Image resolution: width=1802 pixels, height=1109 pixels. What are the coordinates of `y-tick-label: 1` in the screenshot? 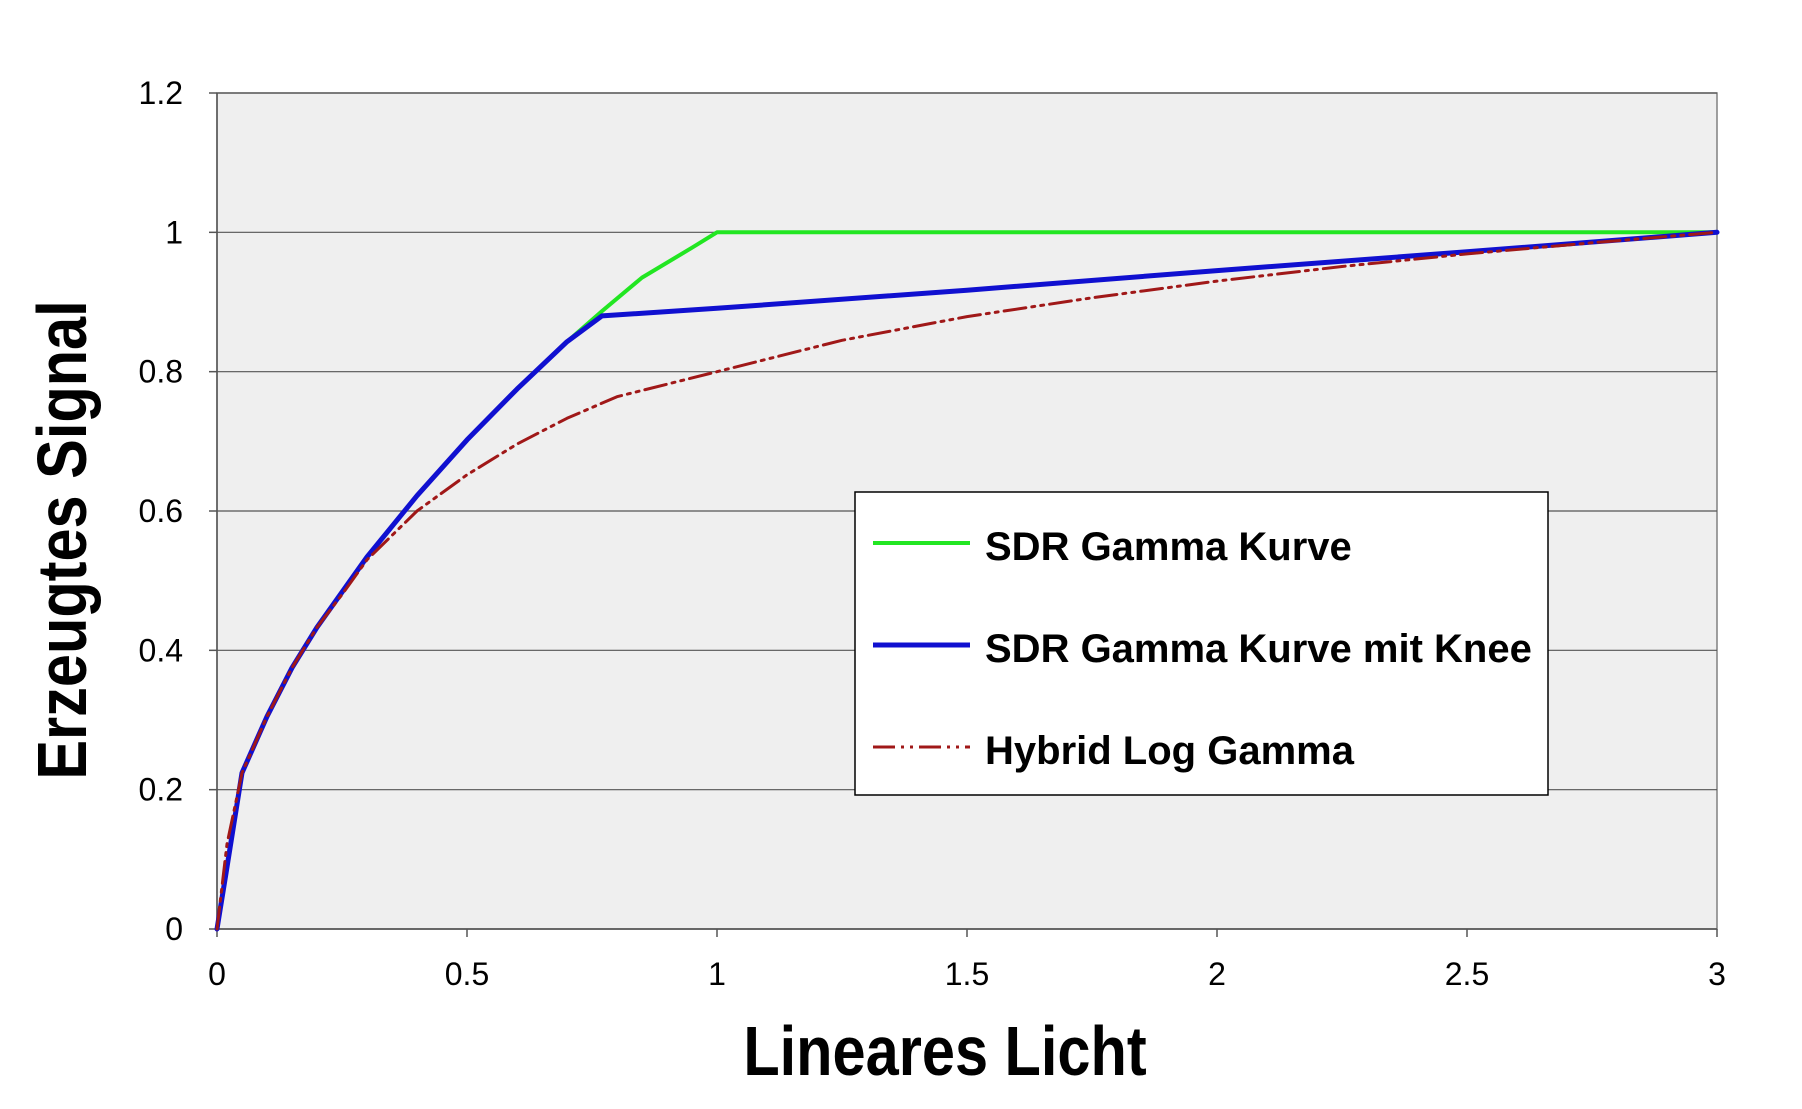 It's located at (174, 232).